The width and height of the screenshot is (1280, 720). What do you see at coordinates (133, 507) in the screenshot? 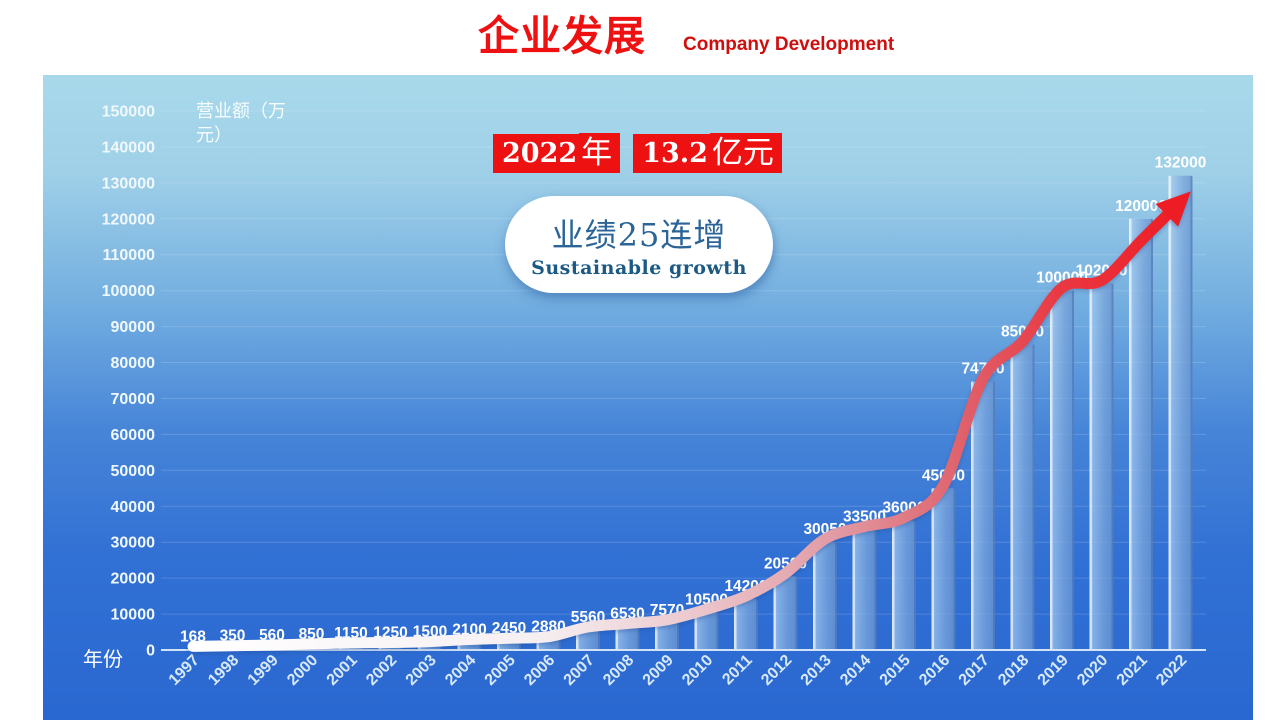
I see `svg-text: 40000` at bounding box center [133, 507].